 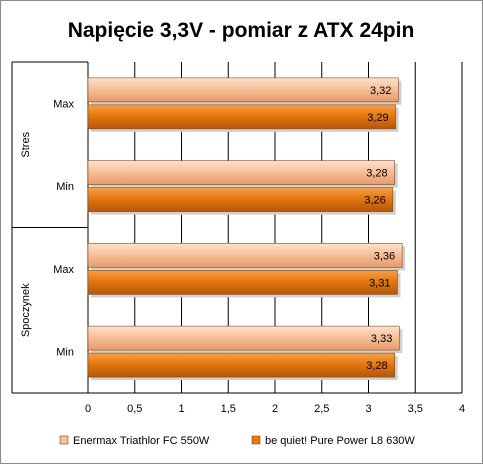 I want to click on group-label: Stres, so click(x=26, y=144).